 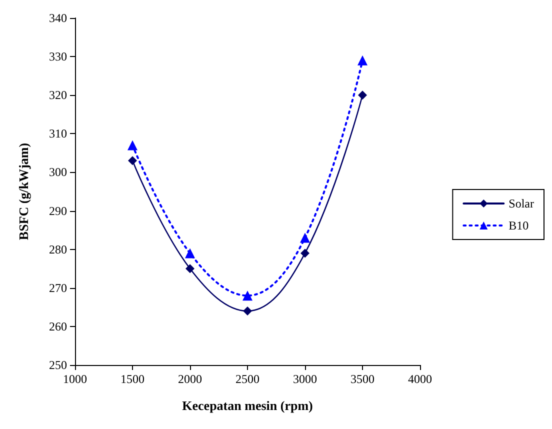 What do you see at coordinates (190, 379) in the screenshot?
I see `x-tick-label: 2000` at bounding box center [190, 379].